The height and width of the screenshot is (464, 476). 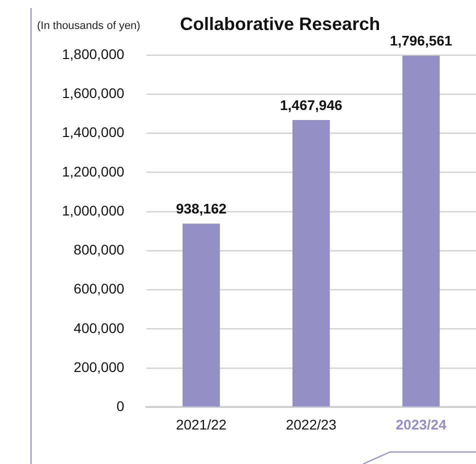 What do you see at coordinates (201, 424) in the screenshot?
I see `x-tick-label: 2021/22` at bounding box center [201, 424].